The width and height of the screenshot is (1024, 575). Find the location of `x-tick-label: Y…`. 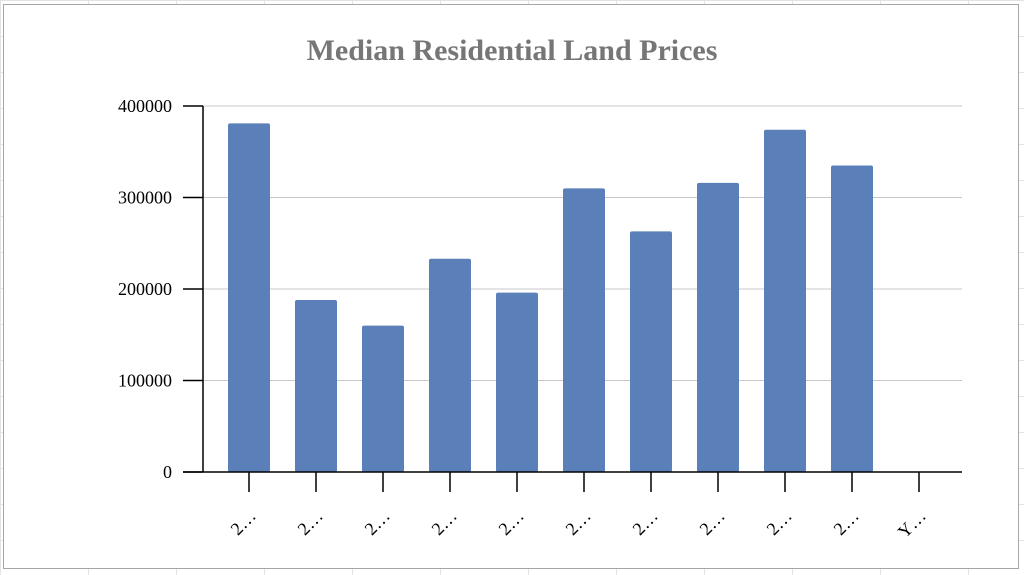

x-tick-label: Y… is located at coordinates (912, 524).